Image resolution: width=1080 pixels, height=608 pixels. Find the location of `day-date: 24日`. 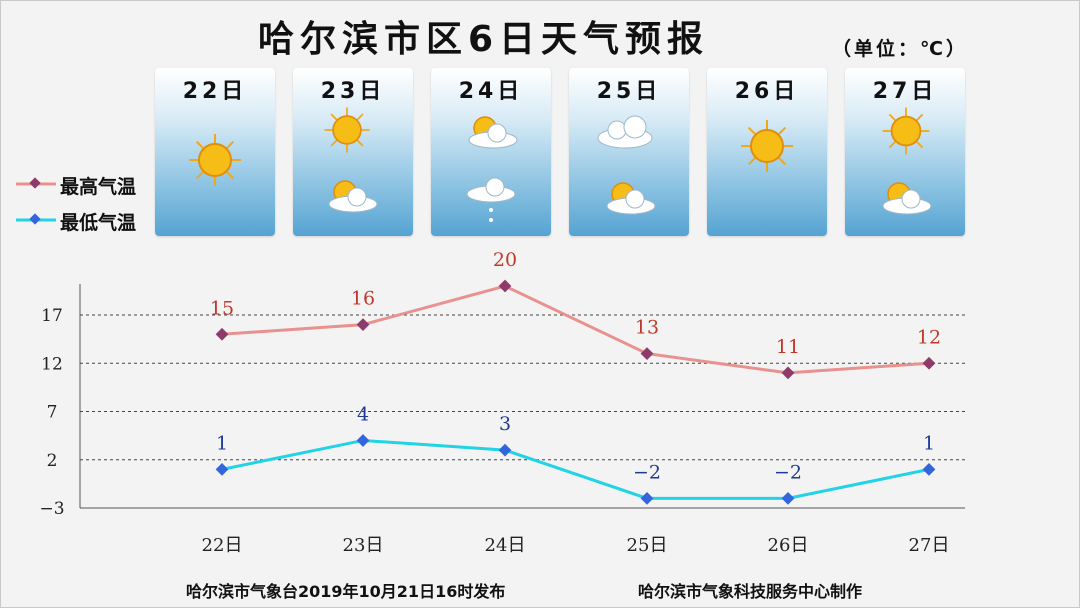

day-date: 24日 is located at coordinates (491, 91).